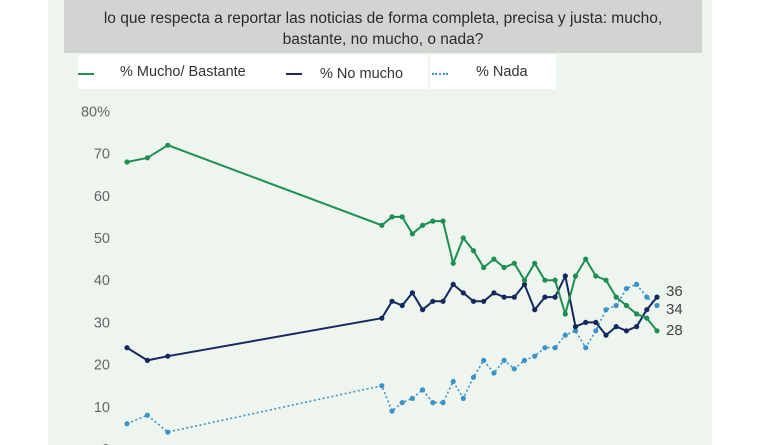 This screenshot has height=445, width=760. What do you see at coordinates (102, 155) in the screenshot?
I see `y-tick-label: 70` at bounding box center [102, 155].